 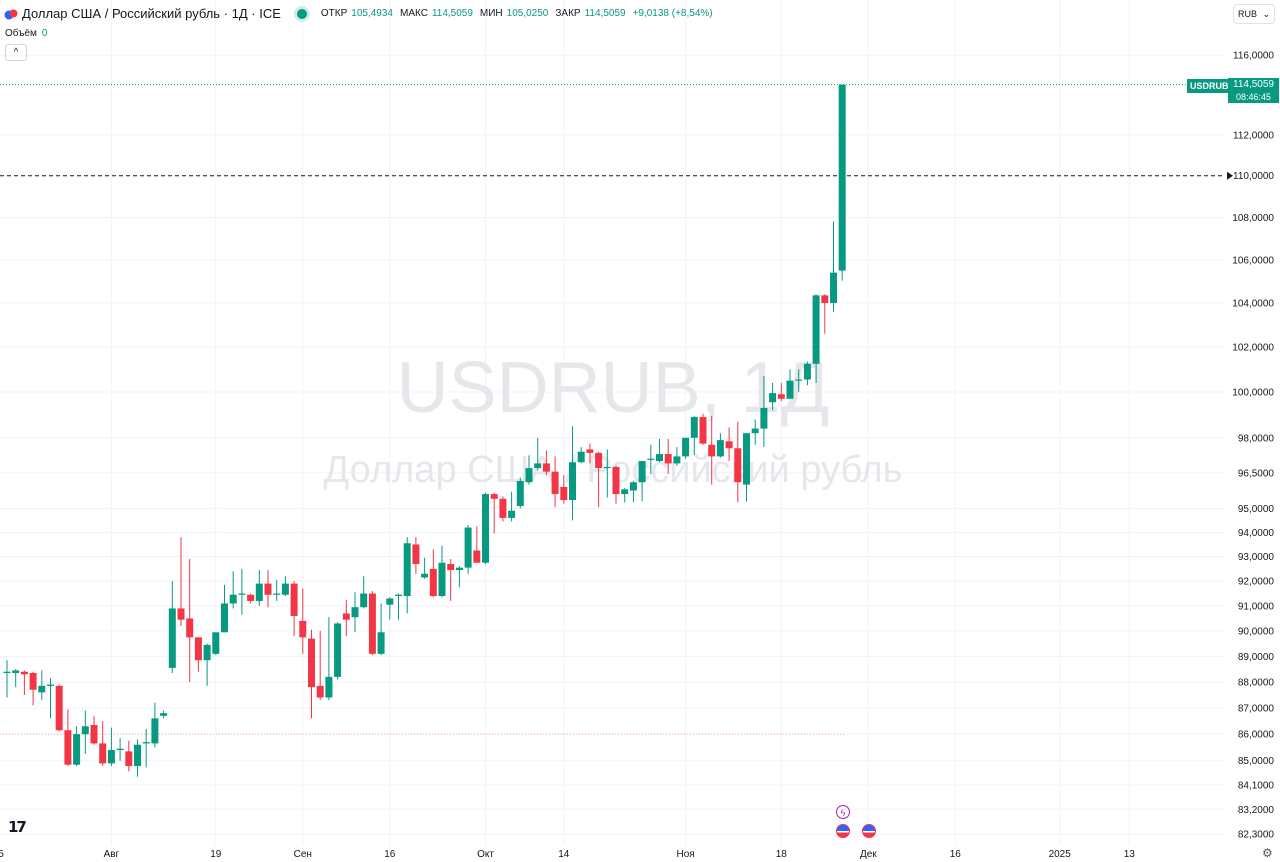 I want to click on volume-value: 0, so click(x=44, y=33).